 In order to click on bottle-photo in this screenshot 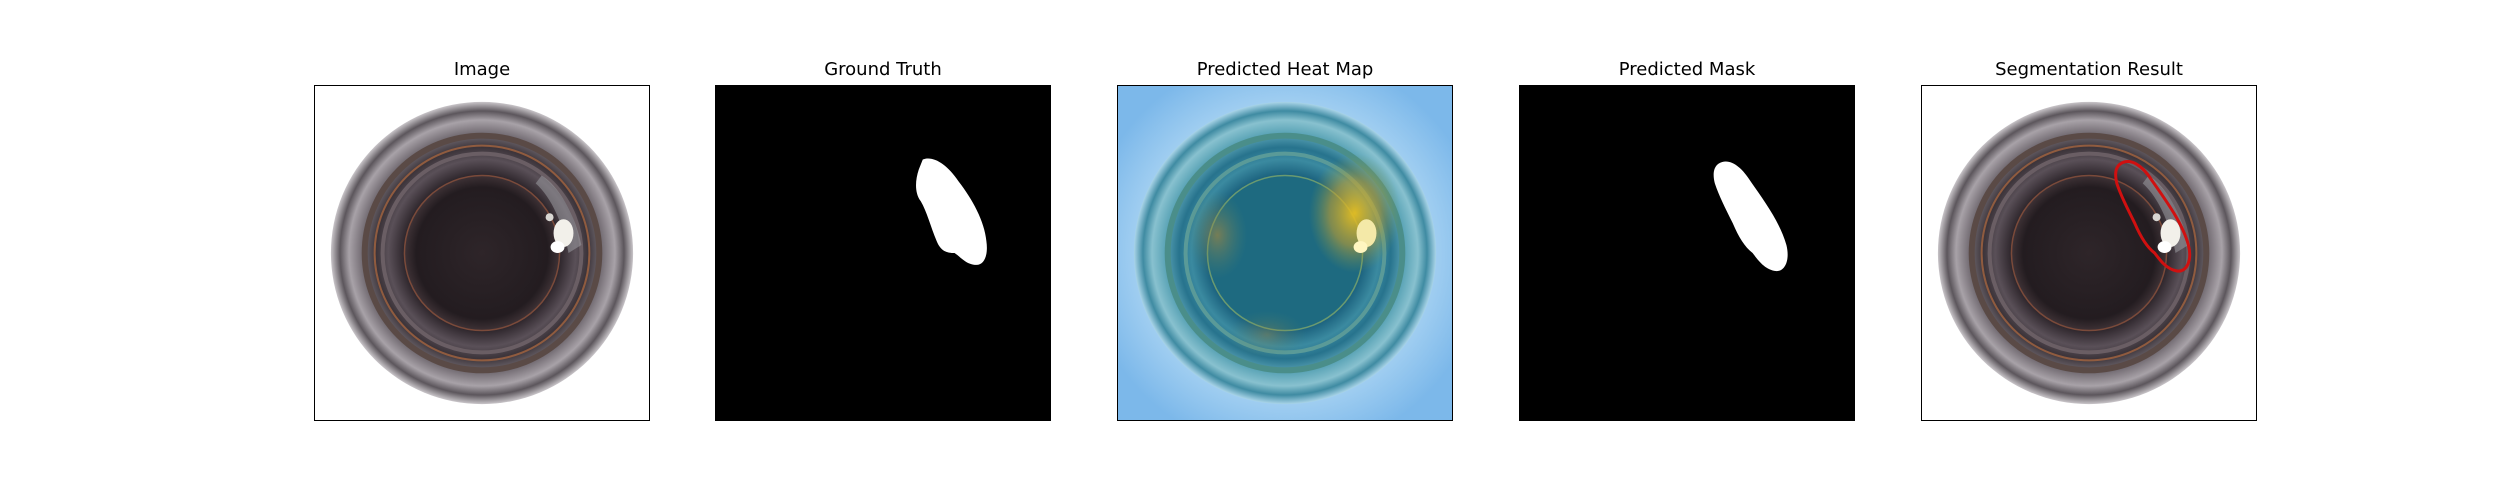, I will do `click(482, 253)`.